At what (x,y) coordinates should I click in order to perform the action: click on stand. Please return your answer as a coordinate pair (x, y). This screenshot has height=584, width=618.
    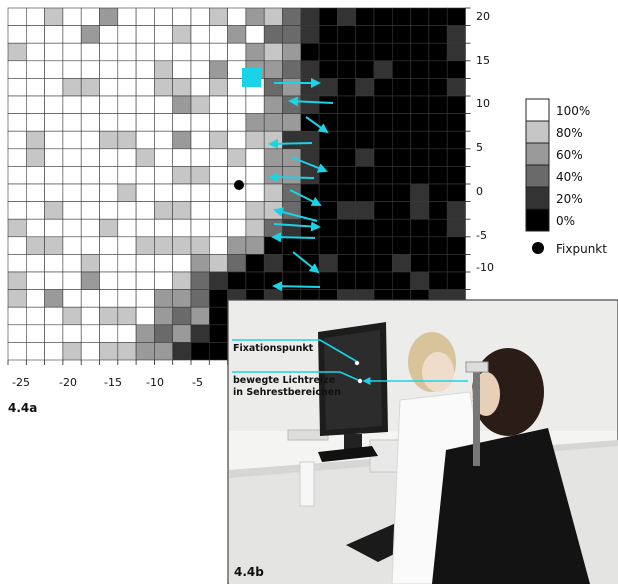
    Looking at the image, I should click on (307, 484).